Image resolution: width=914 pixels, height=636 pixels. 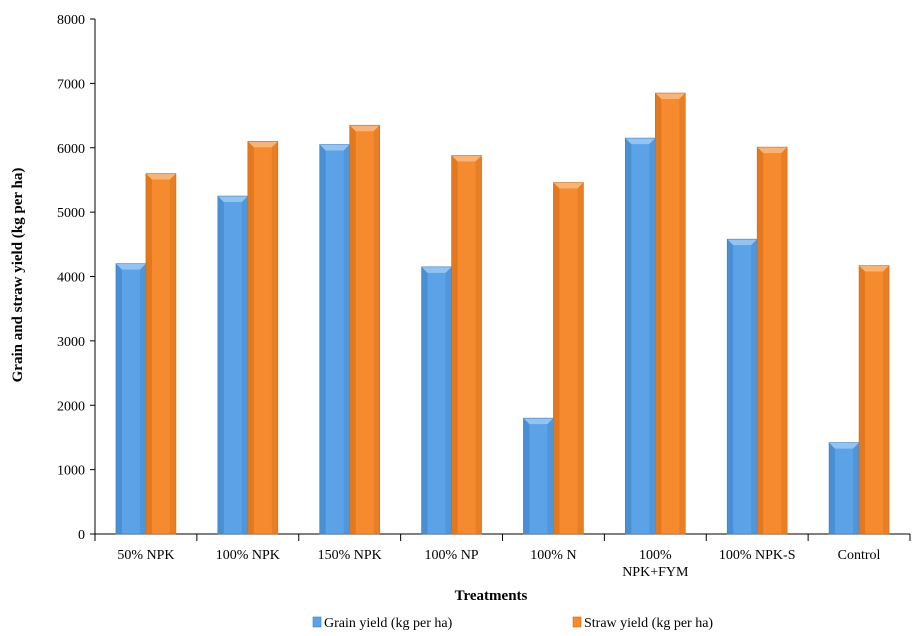 What do you see at coordinates (71, 84) in the screenshot?
I see `y-tick-label: 7000` at bounding box center [71, 84].